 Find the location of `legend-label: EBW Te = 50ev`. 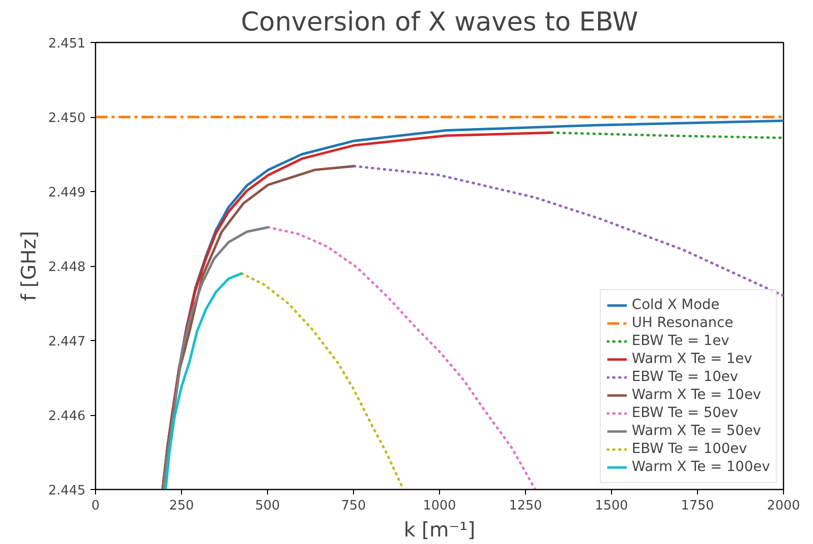

legend-label: EBW Te = 50ev is located at coordinates (685, 413).